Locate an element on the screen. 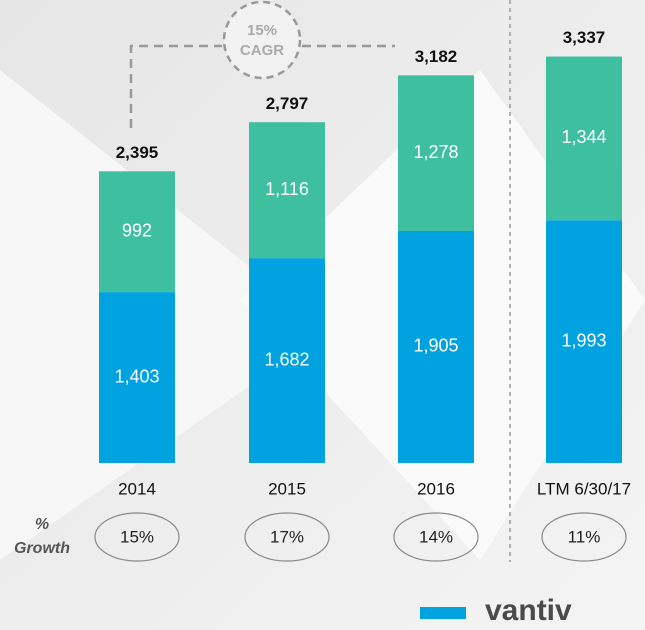  x-tick-label: 2016 is located at coordinates (436, 488).